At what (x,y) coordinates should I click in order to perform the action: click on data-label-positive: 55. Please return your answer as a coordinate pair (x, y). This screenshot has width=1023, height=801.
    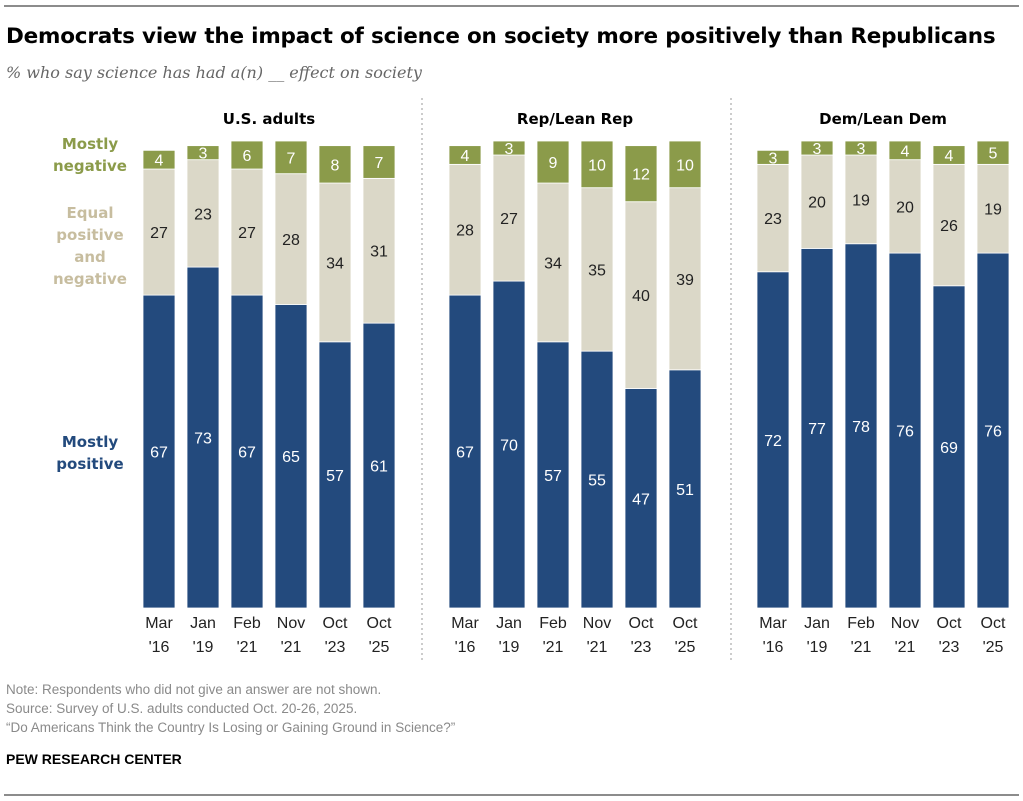
    Looking at the image, I should click on (597, 481).